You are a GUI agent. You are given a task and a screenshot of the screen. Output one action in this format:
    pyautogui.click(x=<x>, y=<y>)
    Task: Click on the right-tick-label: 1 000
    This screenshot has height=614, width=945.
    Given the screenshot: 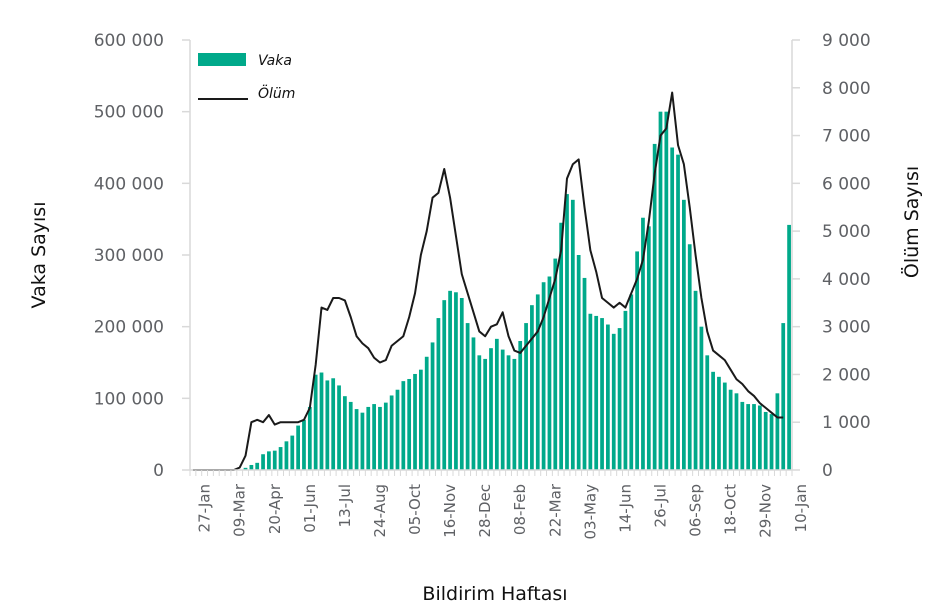 What is the action you would take?
    pyautogui.click(x=846, y=423)
    